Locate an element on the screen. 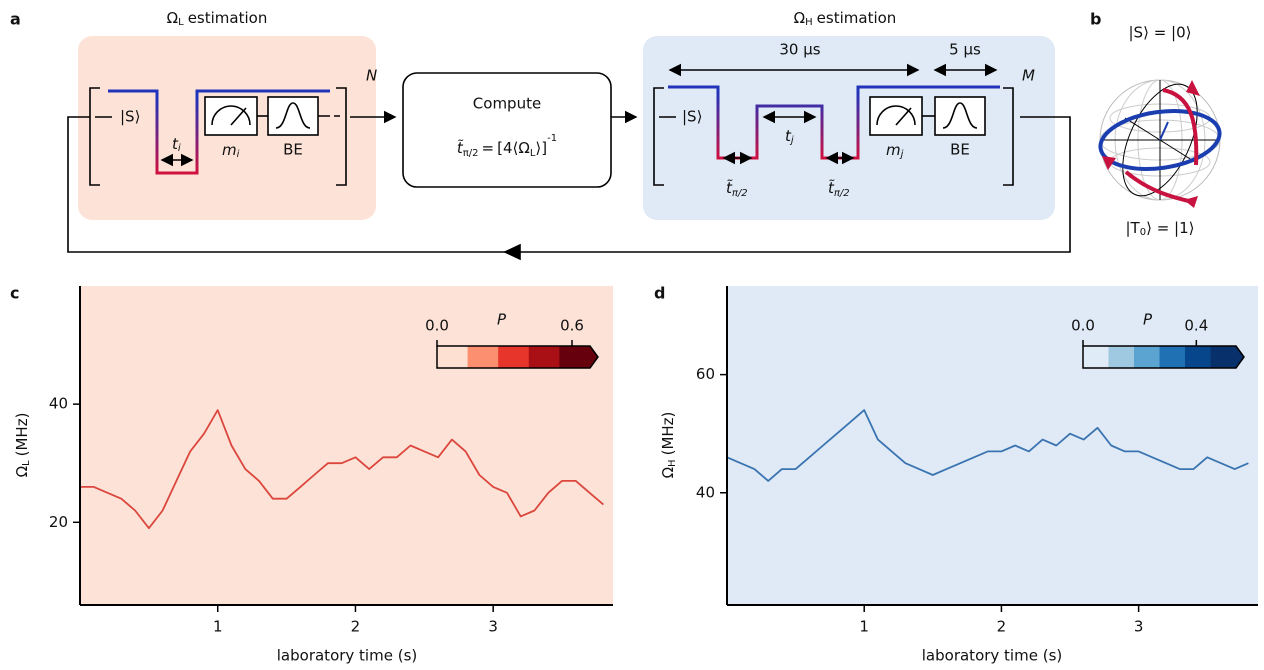 This screenshot has width=1264, height=670. colorbar-tick-label: 0.4 is located at coordinates (1196, 326).